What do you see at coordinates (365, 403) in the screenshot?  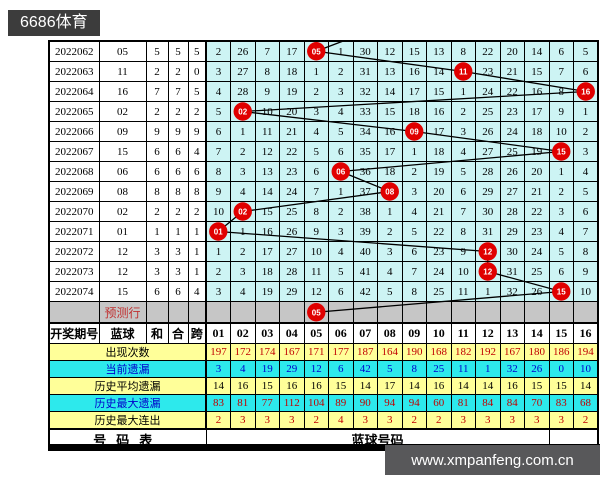 I see `stat-value-cell: 90` at bounding box center [365, 403].